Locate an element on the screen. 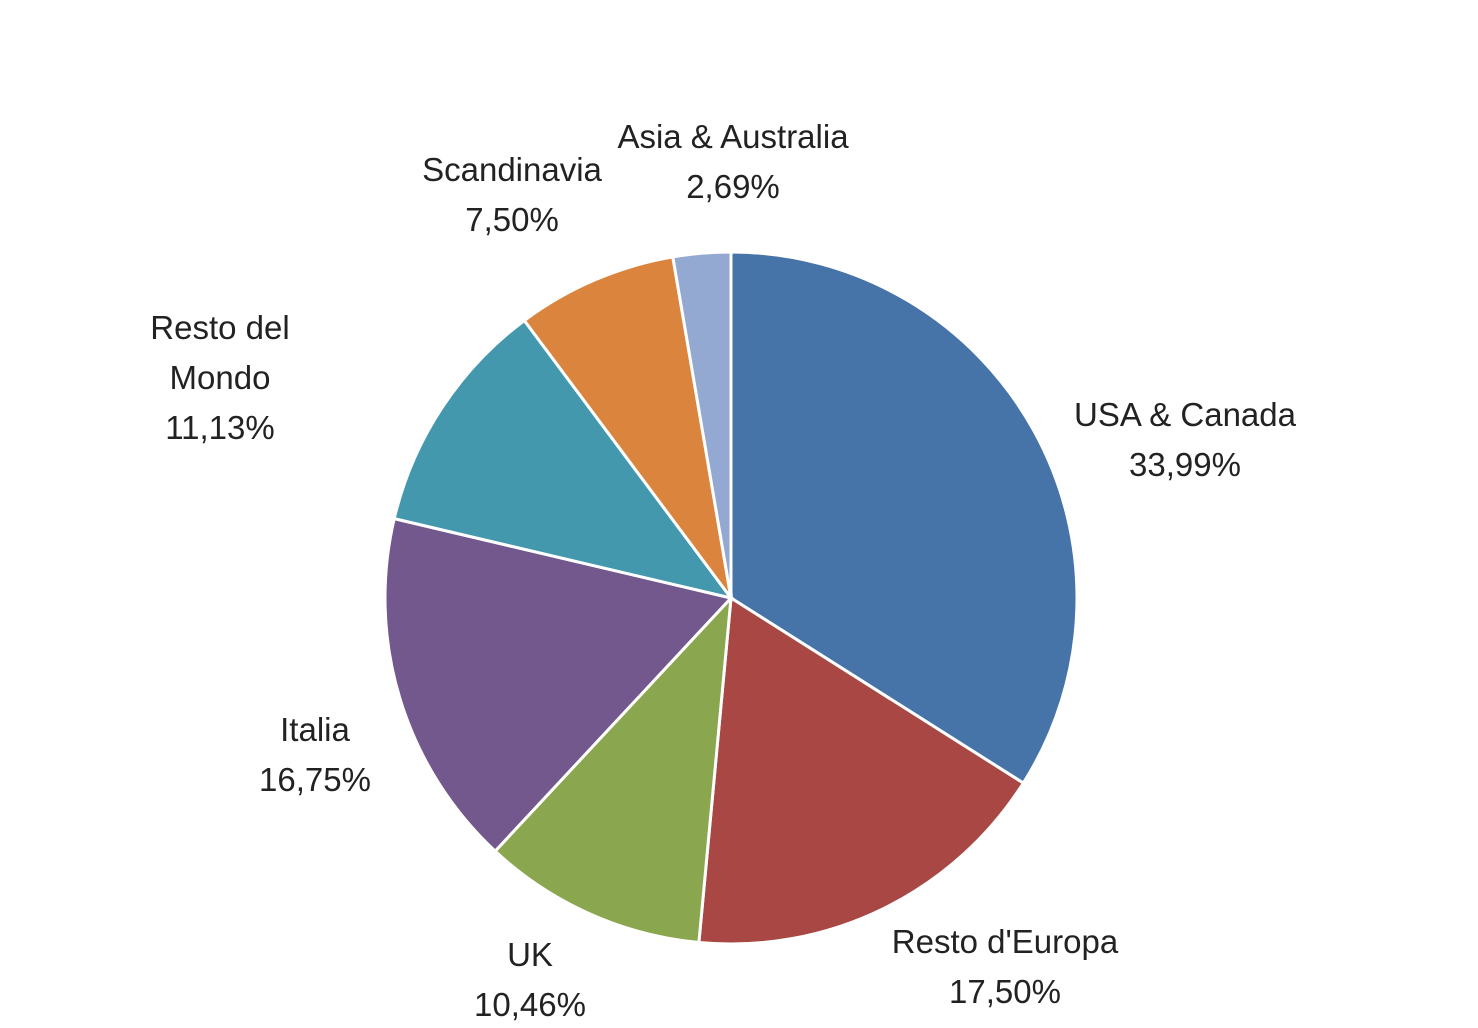  value-label: 2,69% is located at coordinates (733, 186).